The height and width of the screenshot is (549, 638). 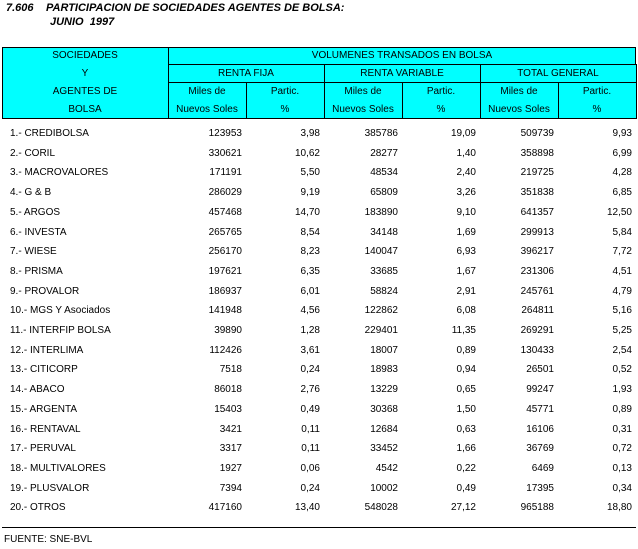 I want to click on cell-value: 1,50, so click(x=466, y=409).